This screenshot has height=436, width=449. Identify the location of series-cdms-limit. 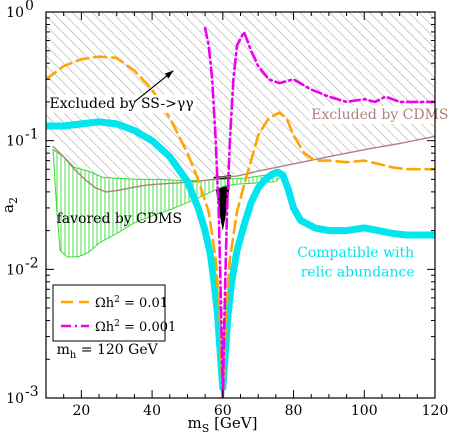
(243, 164).